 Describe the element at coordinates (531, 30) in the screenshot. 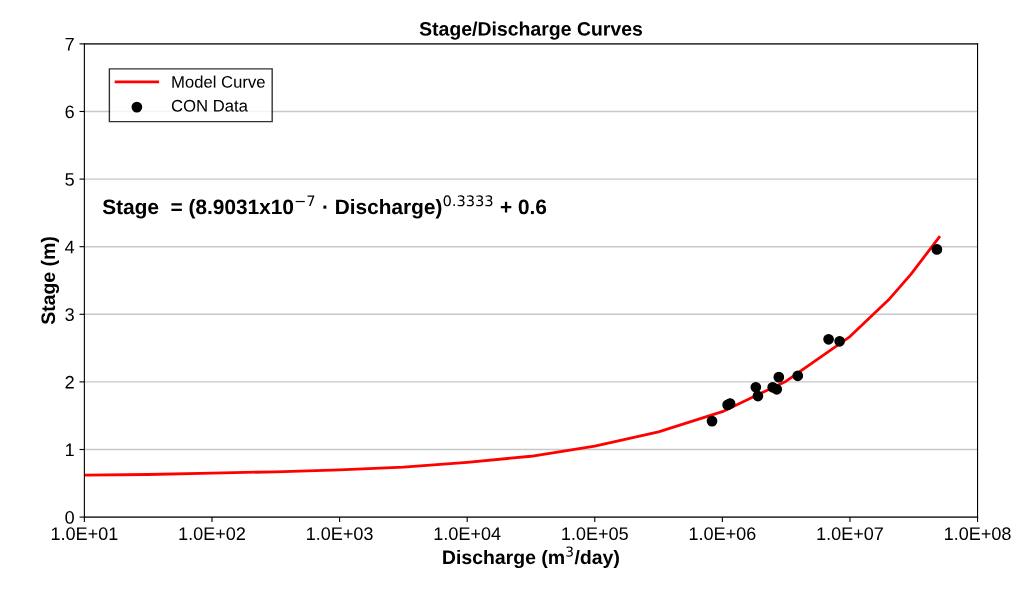

I see `chart-title: Stage/Discharge Curves` at that location.